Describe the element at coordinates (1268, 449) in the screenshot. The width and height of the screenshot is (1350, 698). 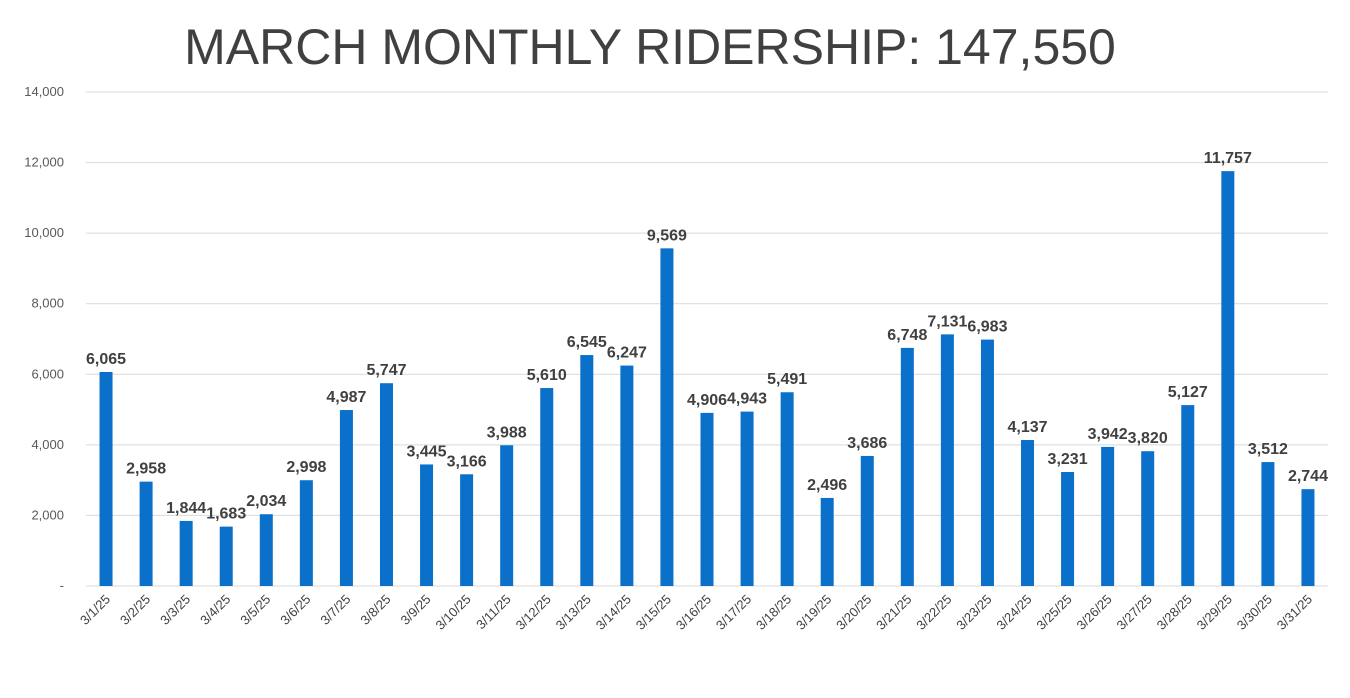
I see `data-label: 3,512` at that location.